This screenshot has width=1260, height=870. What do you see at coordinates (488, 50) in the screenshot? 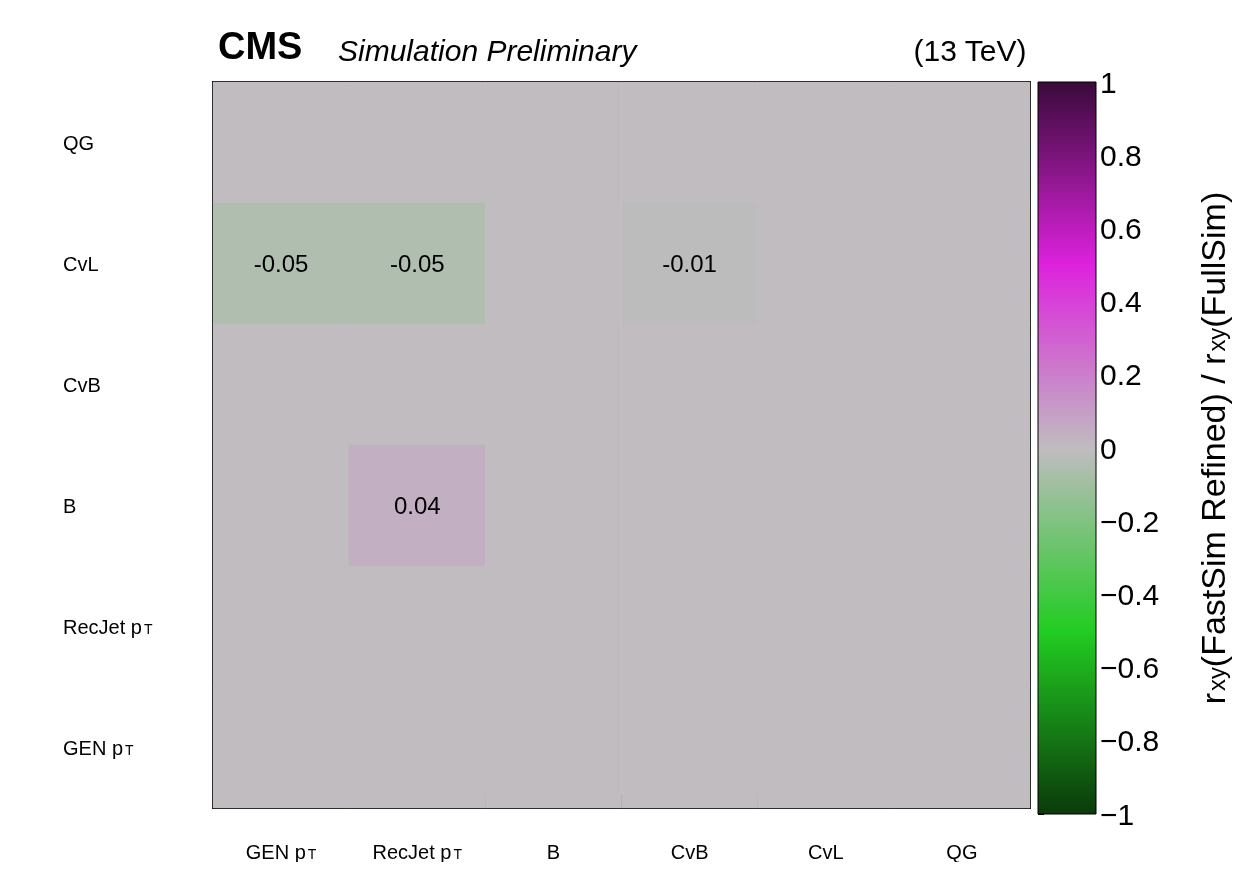
I see `chart-subtitle: Simulation Preliminary` at bounding box center [488, 50].